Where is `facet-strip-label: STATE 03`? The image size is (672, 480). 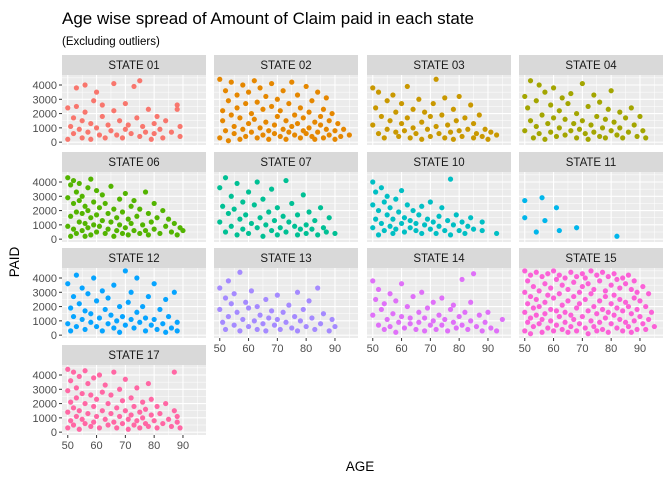 facet-strip-label: STATE 03 is located at coordinates (438, 66).